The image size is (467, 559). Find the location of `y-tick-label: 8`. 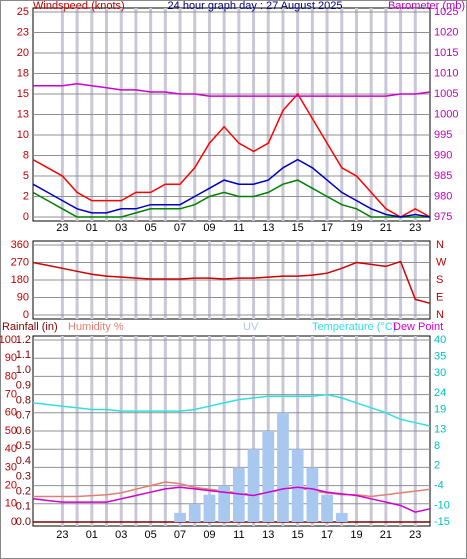

y-tick-label: 8 is located at coordinates (26, 155).